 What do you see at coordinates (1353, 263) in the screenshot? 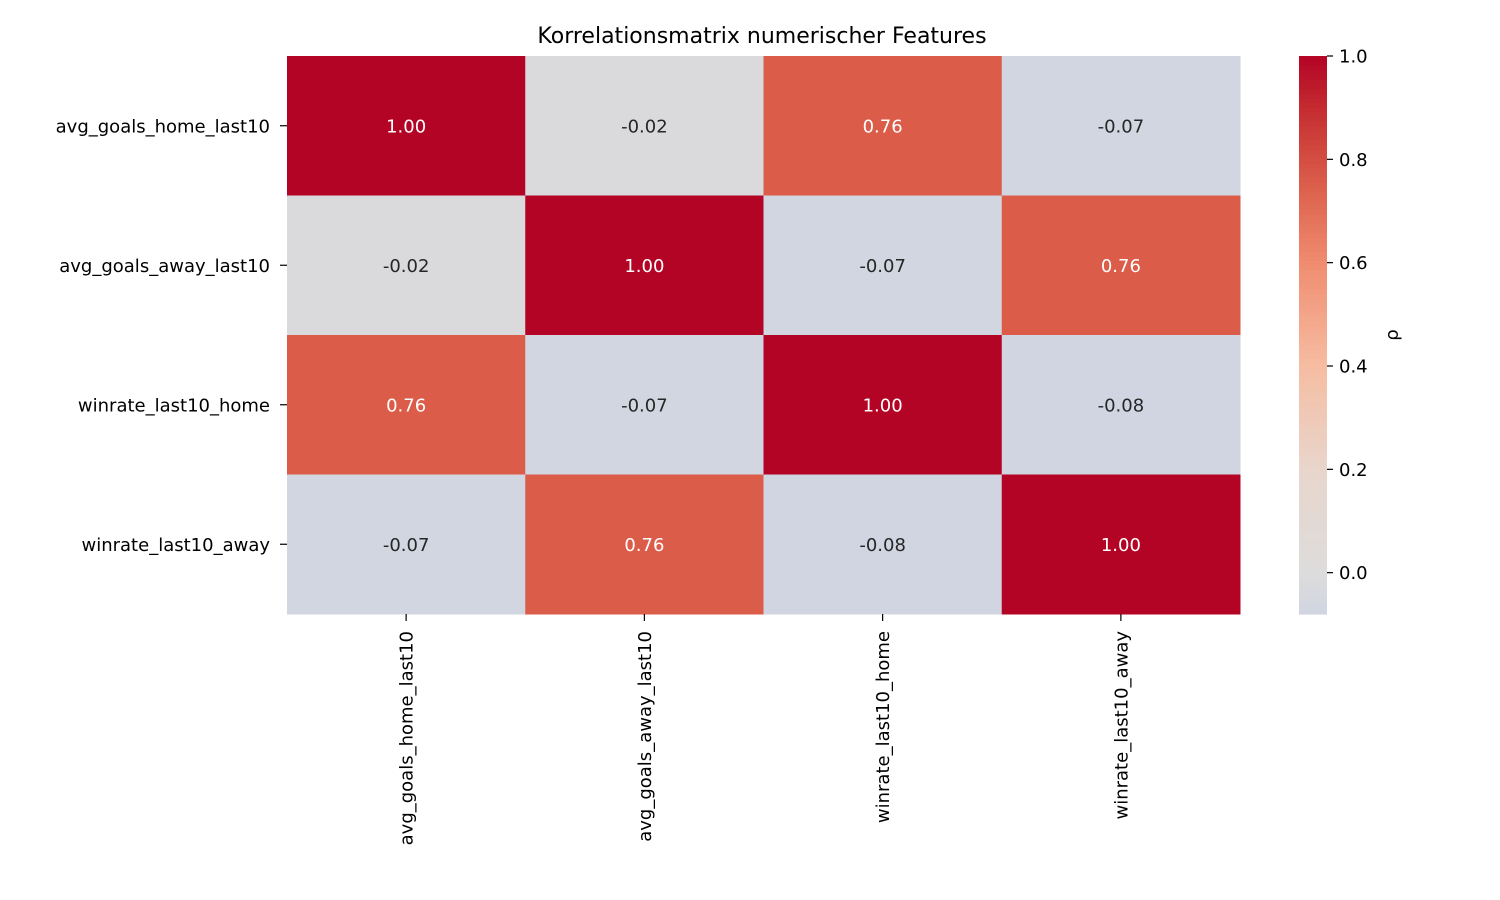
I see `colorbar-tick-label: 0.6` at bounding box center [1353, 263].